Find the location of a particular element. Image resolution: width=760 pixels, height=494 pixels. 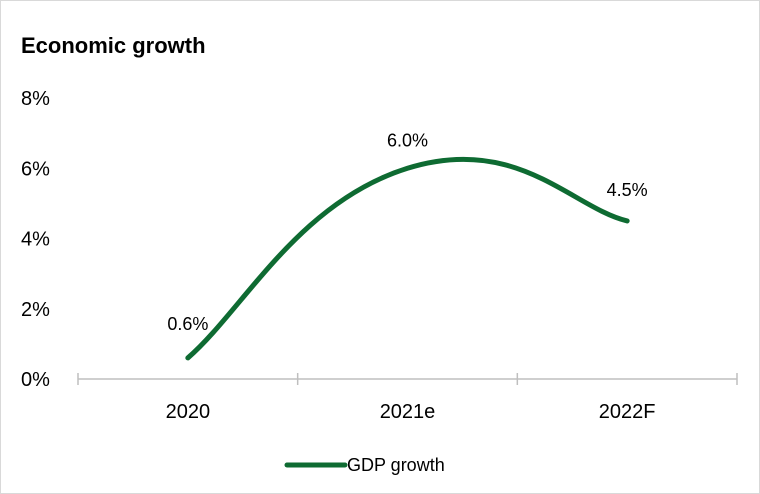

data-label: 4.5% is located at coordinates (627, 190).